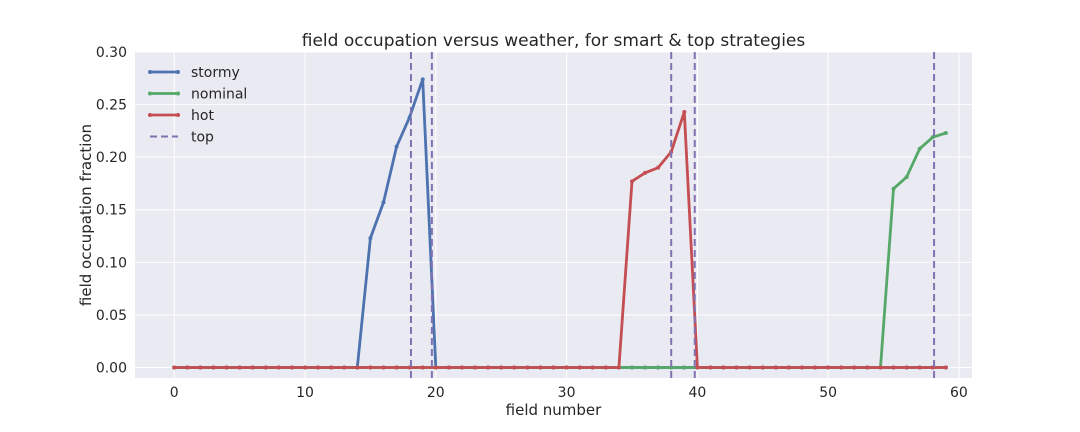 This screenshot has height=432, width=1080. Describe the element at coordinates (111, 211) in the screenshot. I see `y-tick-label: 0.15` at that location.